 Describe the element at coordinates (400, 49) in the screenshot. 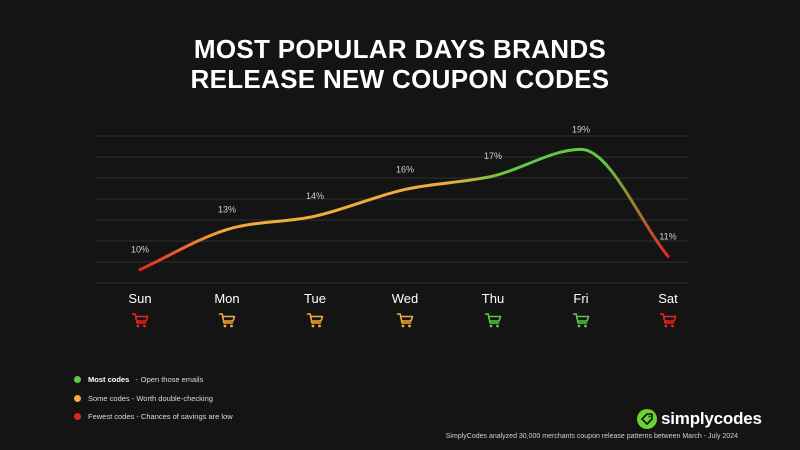

I see `chart-title-line-1: MOST POPULAR DAYS BRANDS` at that location.